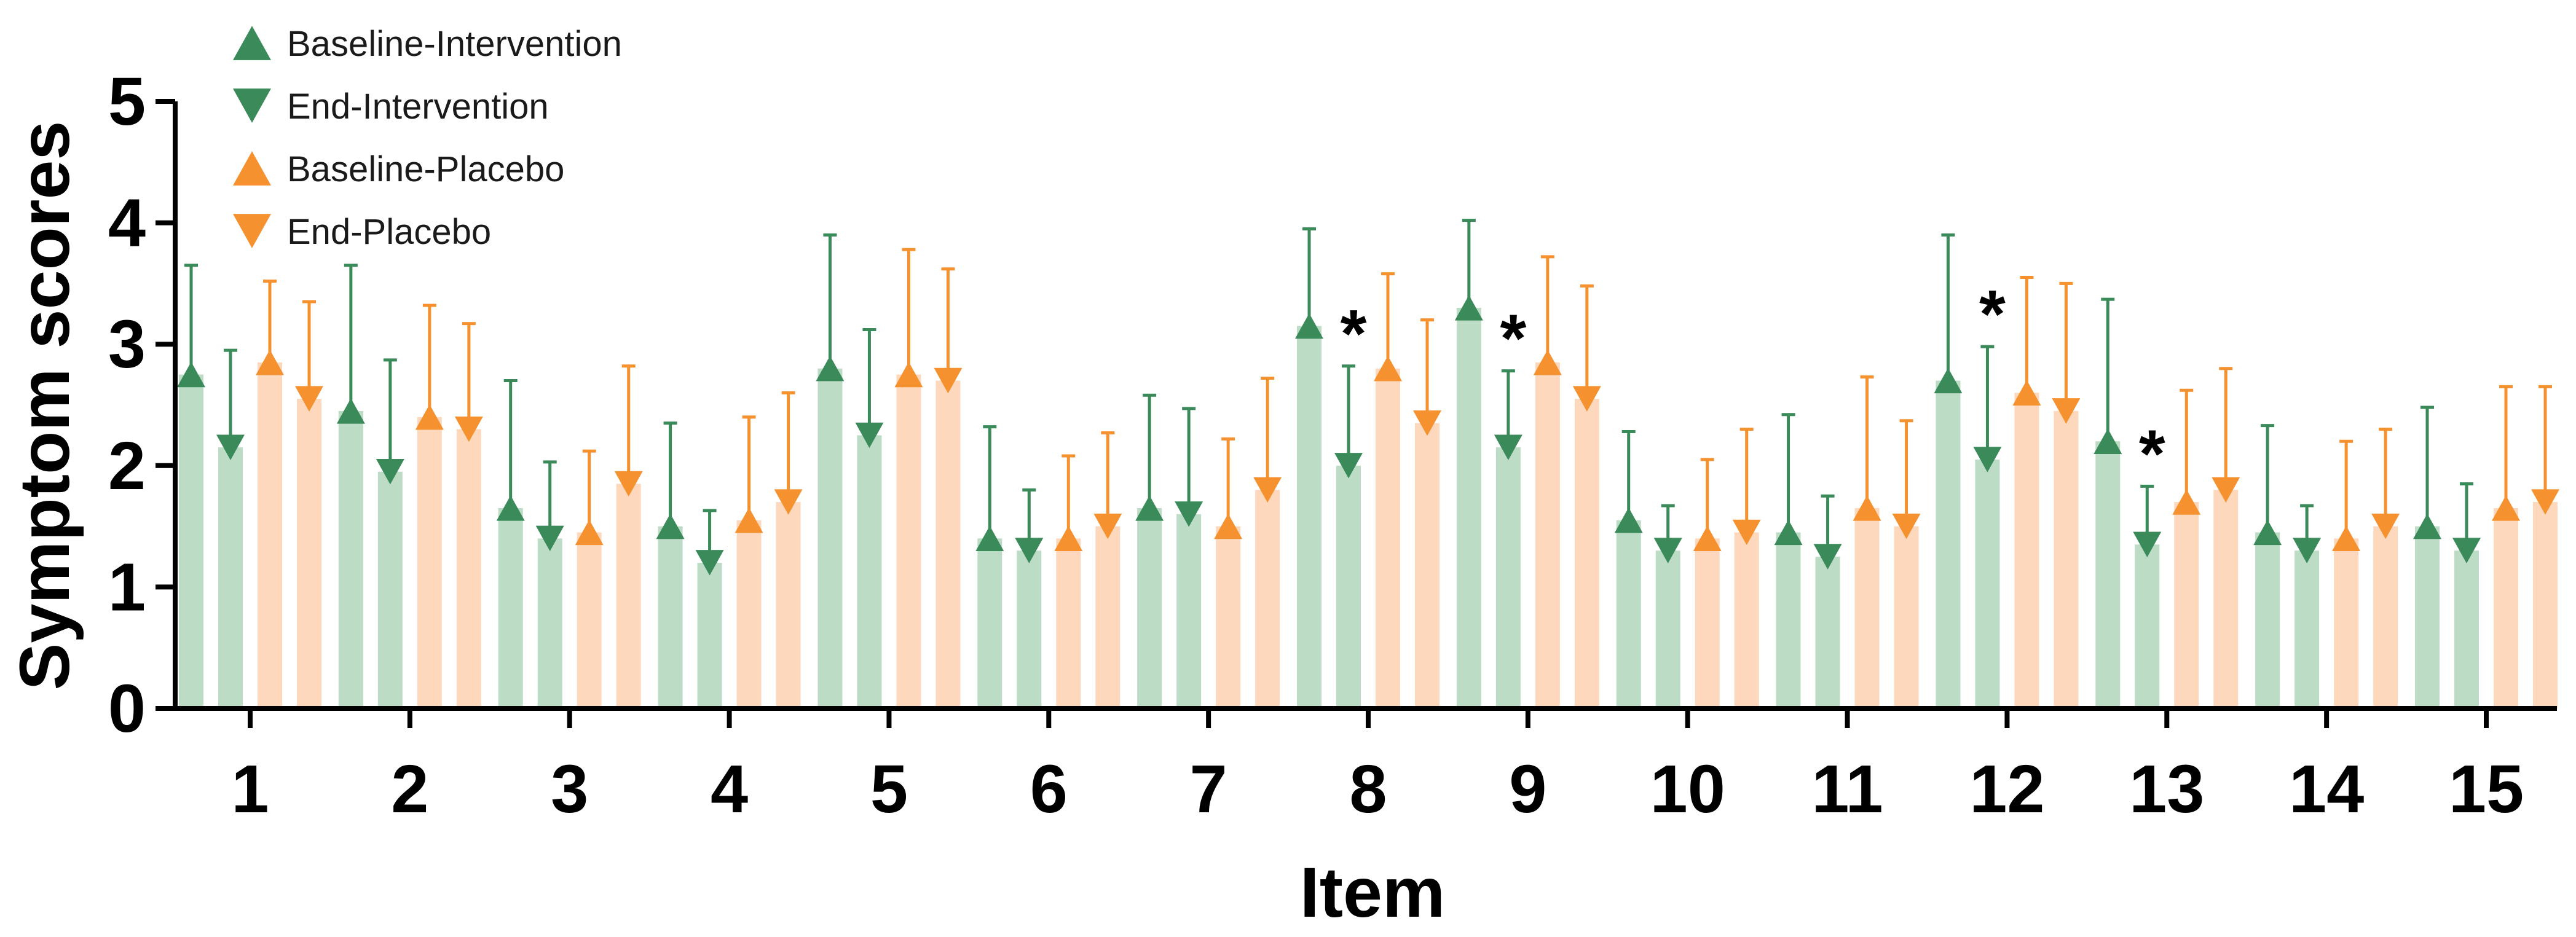 The width and height of the screenshot is (2576, 937). I want to click on x-tick-label-14: 15, so click(2487, 789).